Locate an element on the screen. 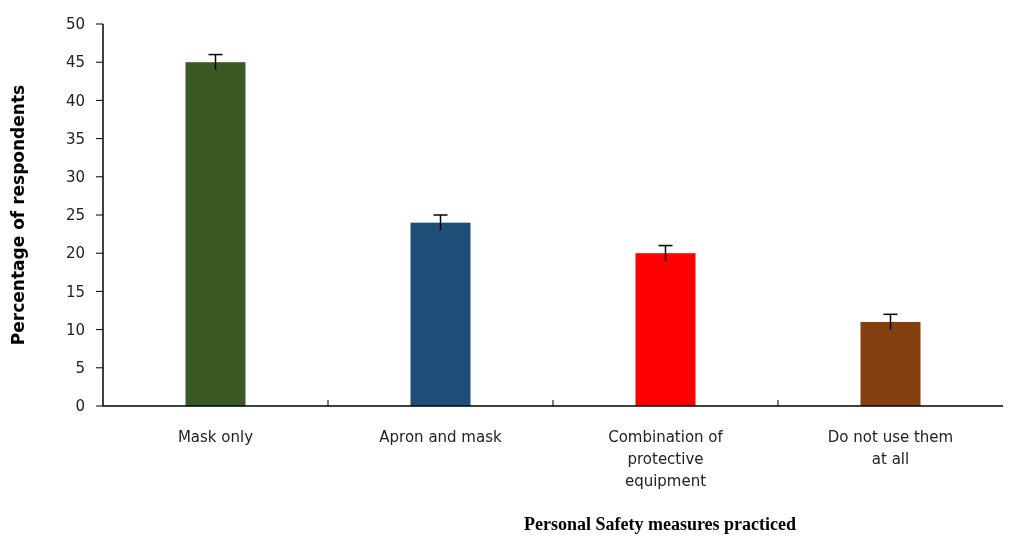  x-tick-label: Do not use them at all is located at coordinates (890, 448).